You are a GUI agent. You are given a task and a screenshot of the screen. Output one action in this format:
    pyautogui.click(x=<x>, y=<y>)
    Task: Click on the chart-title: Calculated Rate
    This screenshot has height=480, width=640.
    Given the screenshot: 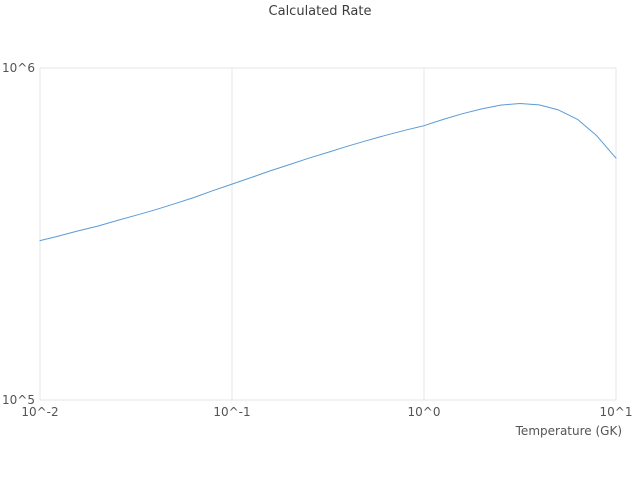 What is the action you would take?
    pyautogui.click(x=320, y=11)
    